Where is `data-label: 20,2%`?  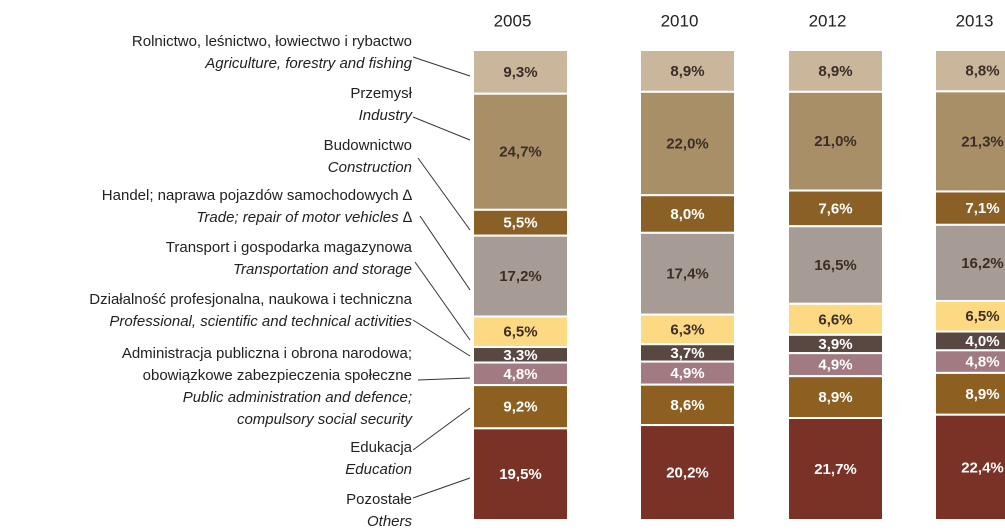 data-label: 20,2% is located at coordinates (687, 472).